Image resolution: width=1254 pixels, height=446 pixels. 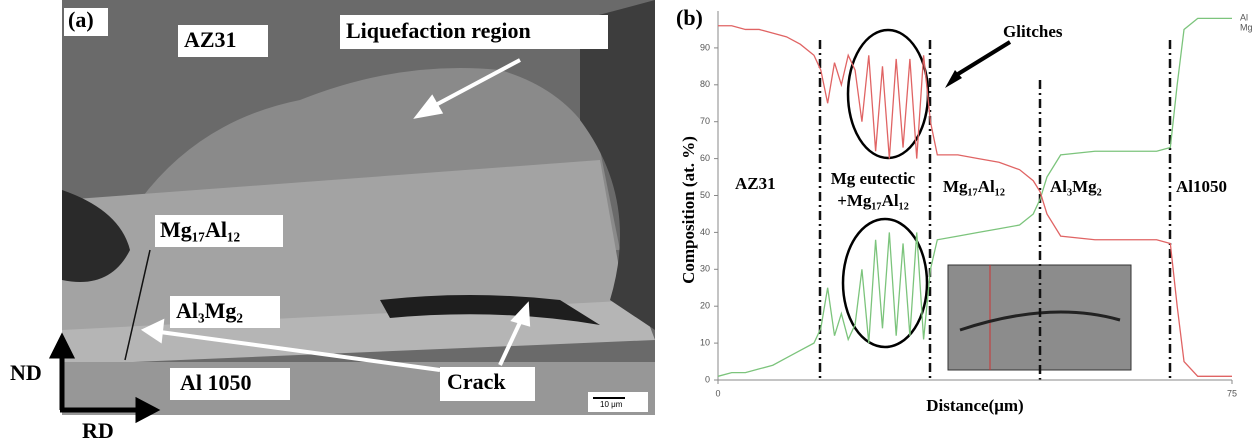 I want to click on y-tick-label: 50, so click(x=705, y=195).